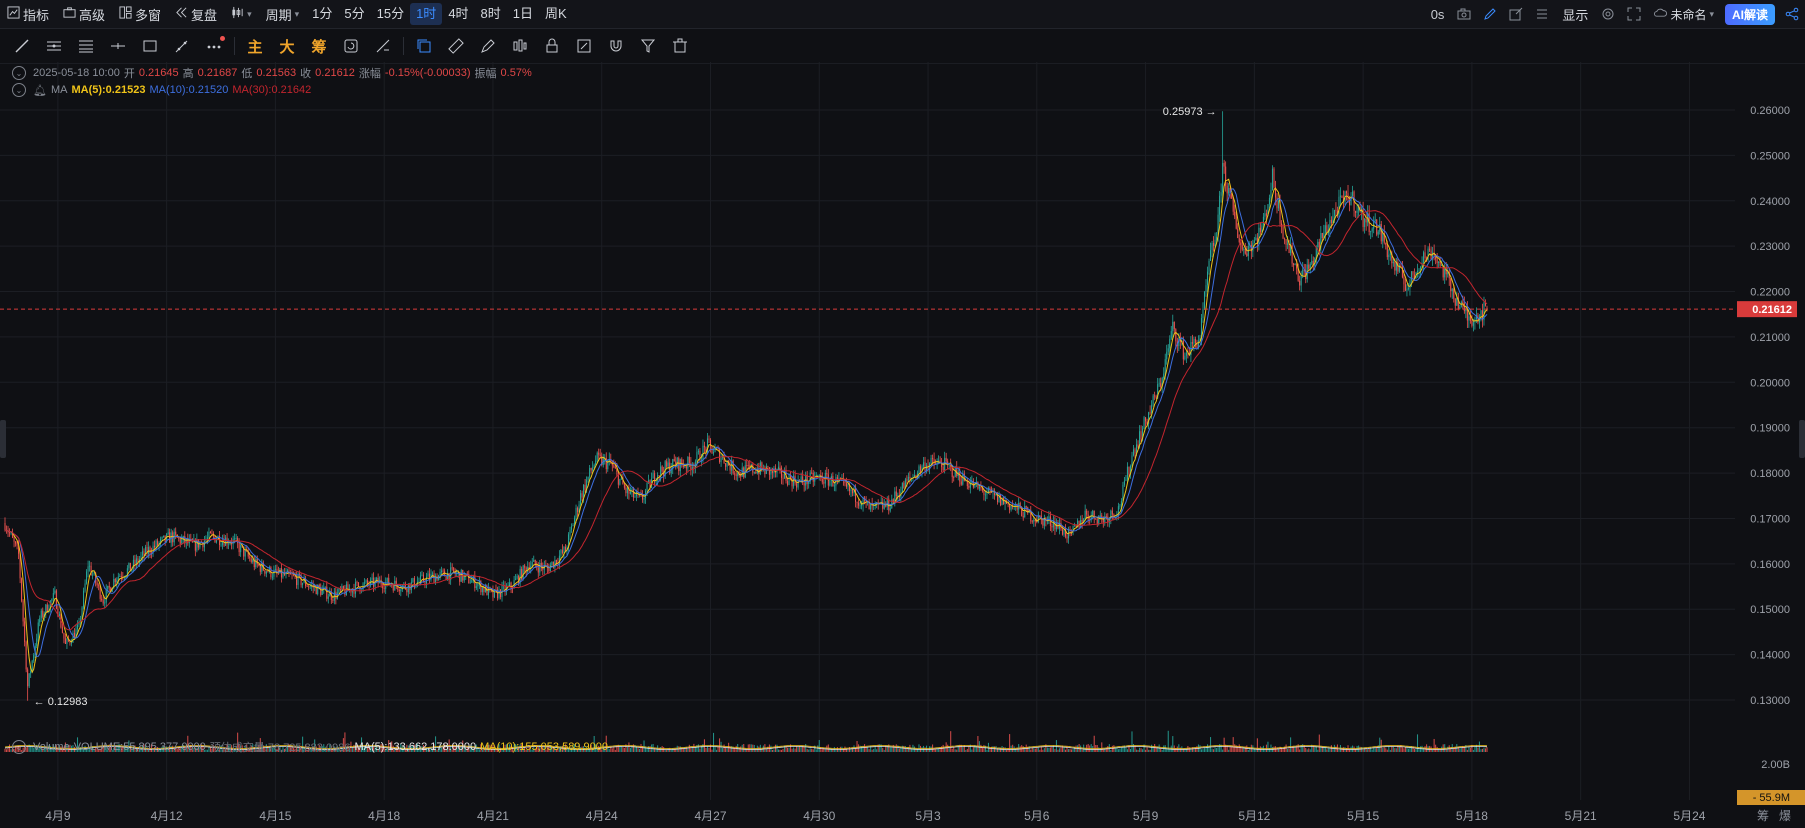 The width and height of the screenshot is (1805, 828). What do you see at coordinates (490, 13) in the screenshot?
I see `period-8h: 8时` at bounding box center [490, 13].